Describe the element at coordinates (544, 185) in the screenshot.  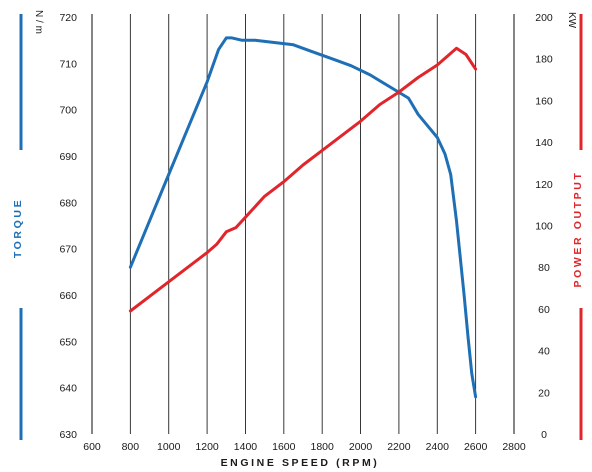
I see `power-tick-label: 120` at that location.